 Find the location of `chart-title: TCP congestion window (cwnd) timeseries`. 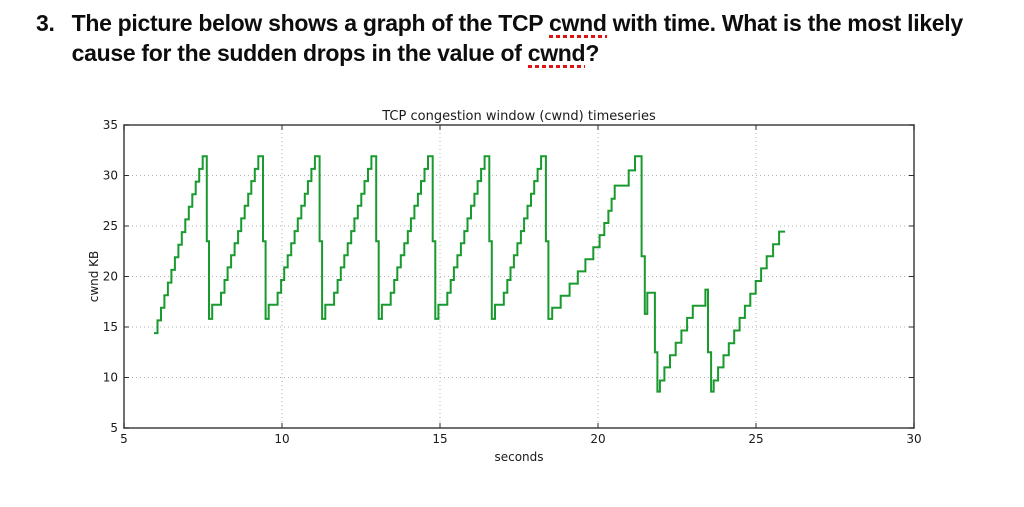

chart-title: TCP congestion window (cwnd) timeseries is located at coordinates (518, 116).